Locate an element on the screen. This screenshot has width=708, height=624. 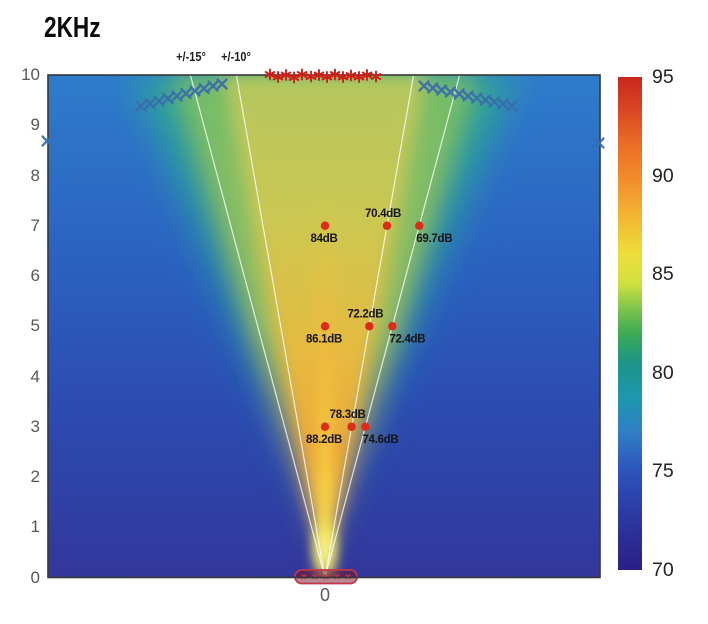
y-tick-label: 3 is located at coordinates (35, 426).